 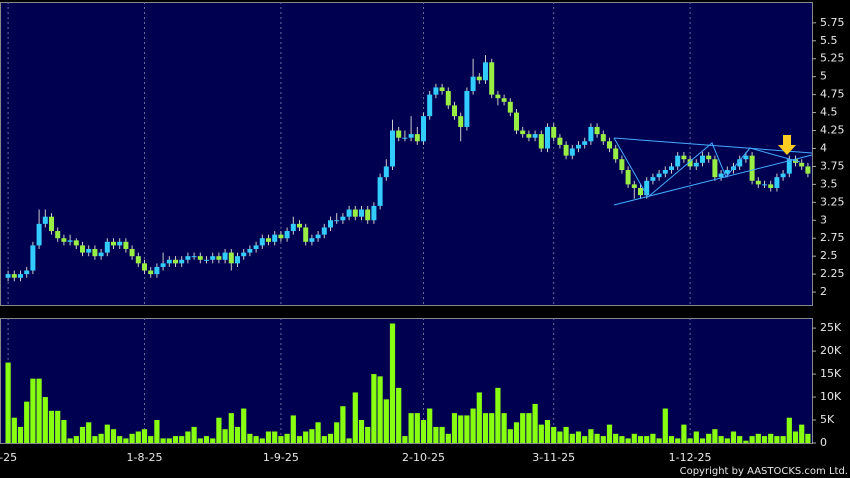 I want to click on y-tick-label: 4, so click(x=823, y=147).